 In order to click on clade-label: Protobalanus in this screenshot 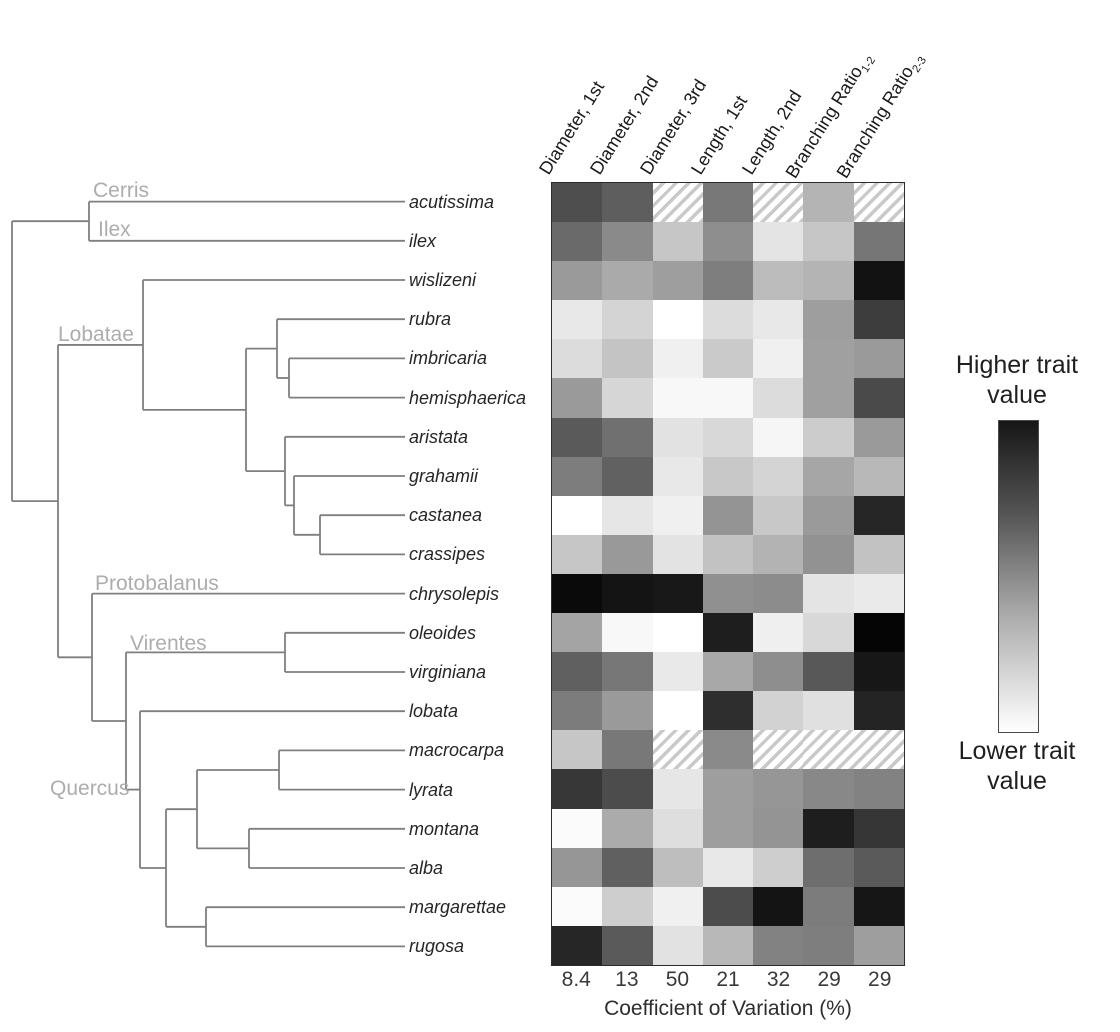, I will do `click(157, 583)`.